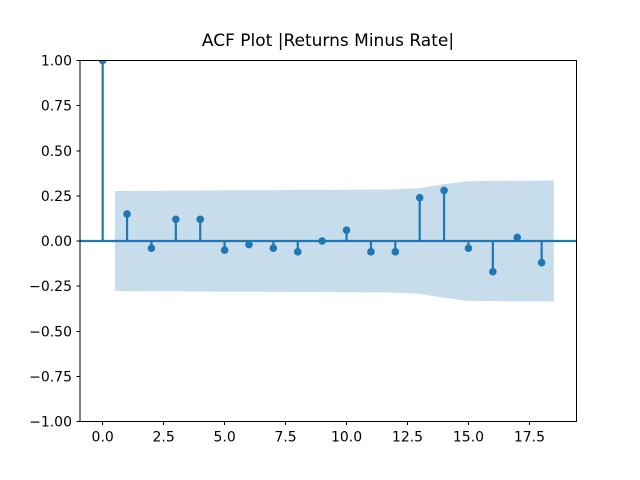 This screenshot has width=640, height=480. I want to click on x-tick-label: 5.0, so click(224, 438).